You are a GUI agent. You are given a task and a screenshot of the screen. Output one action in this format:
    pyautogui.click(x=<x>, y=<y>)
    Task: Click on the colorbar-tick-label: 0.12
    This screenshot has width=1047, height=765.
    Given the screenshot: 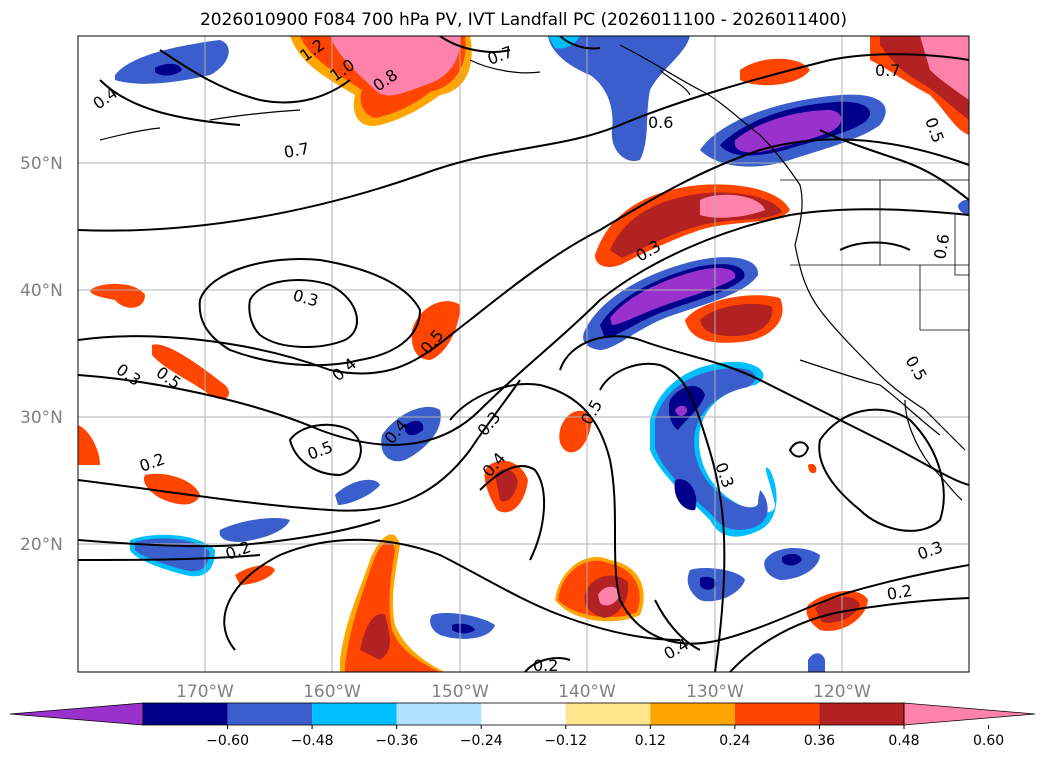 What is the action you would take?
    pyautogui.click(x=650, y=741)
    